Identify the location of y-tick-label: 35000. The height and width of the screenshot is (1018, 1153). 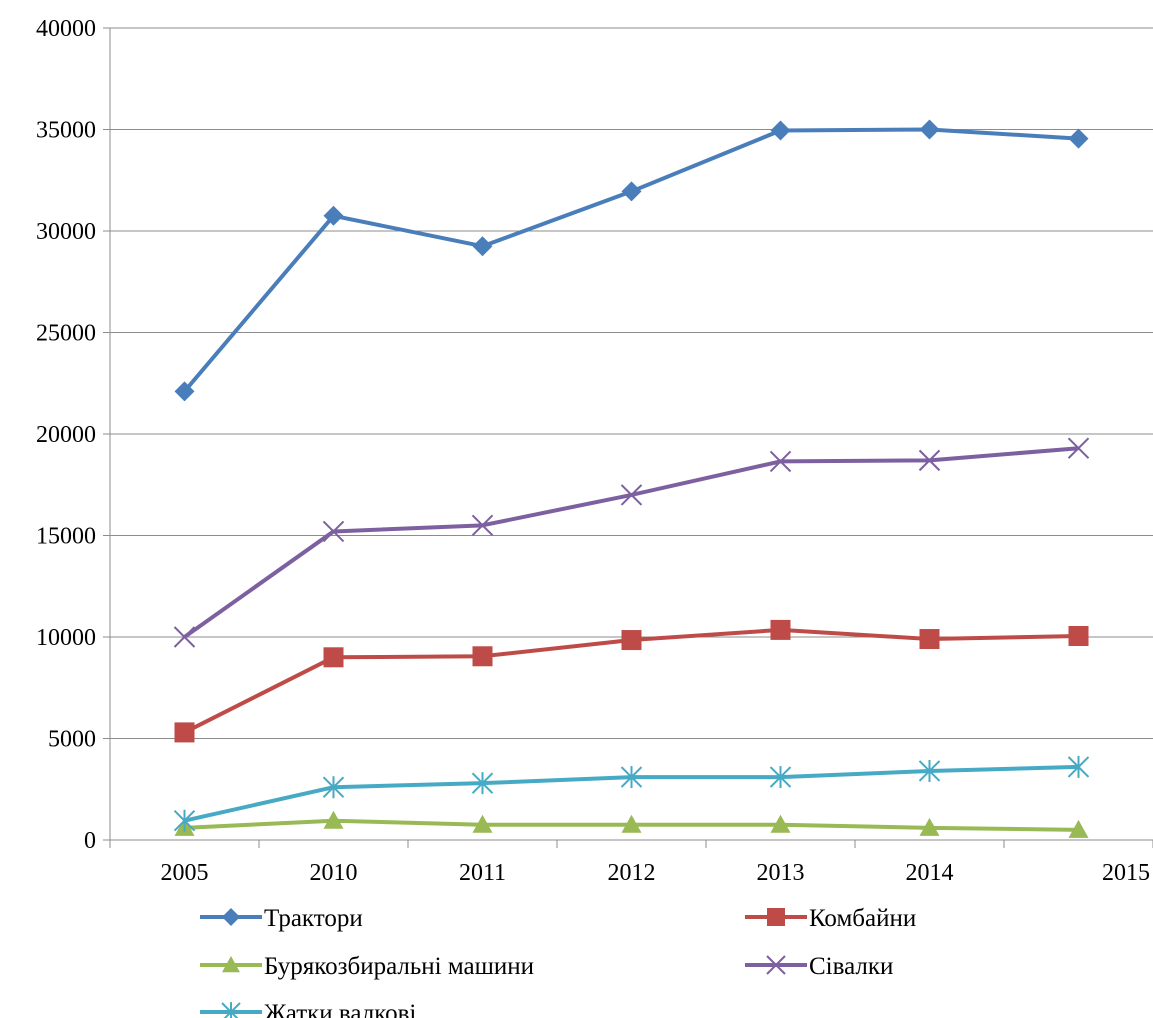
(66, 131).